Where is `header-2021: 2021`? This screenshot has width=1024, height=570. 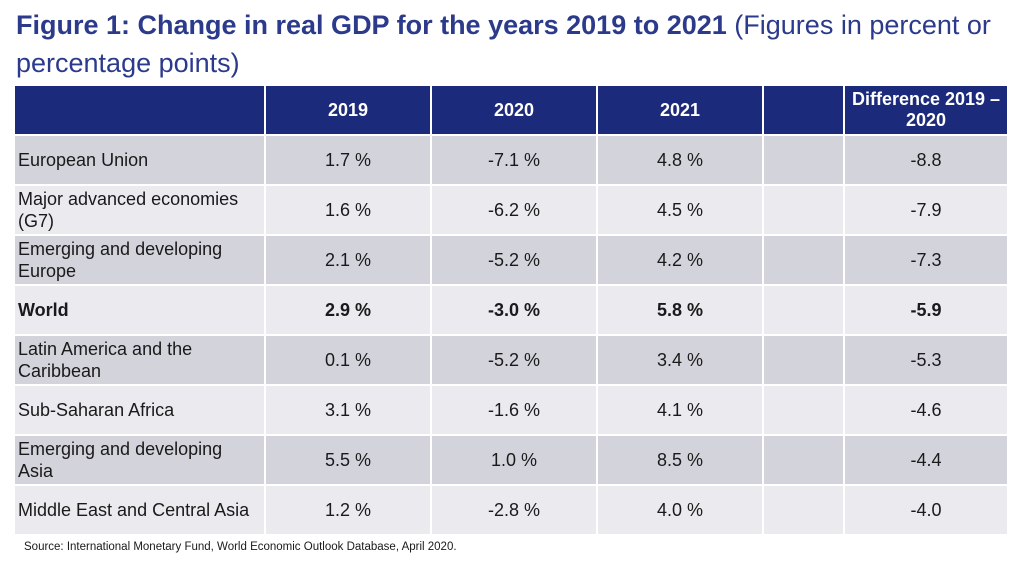 header-2021: 2021 is located at coordinates (680, 110).